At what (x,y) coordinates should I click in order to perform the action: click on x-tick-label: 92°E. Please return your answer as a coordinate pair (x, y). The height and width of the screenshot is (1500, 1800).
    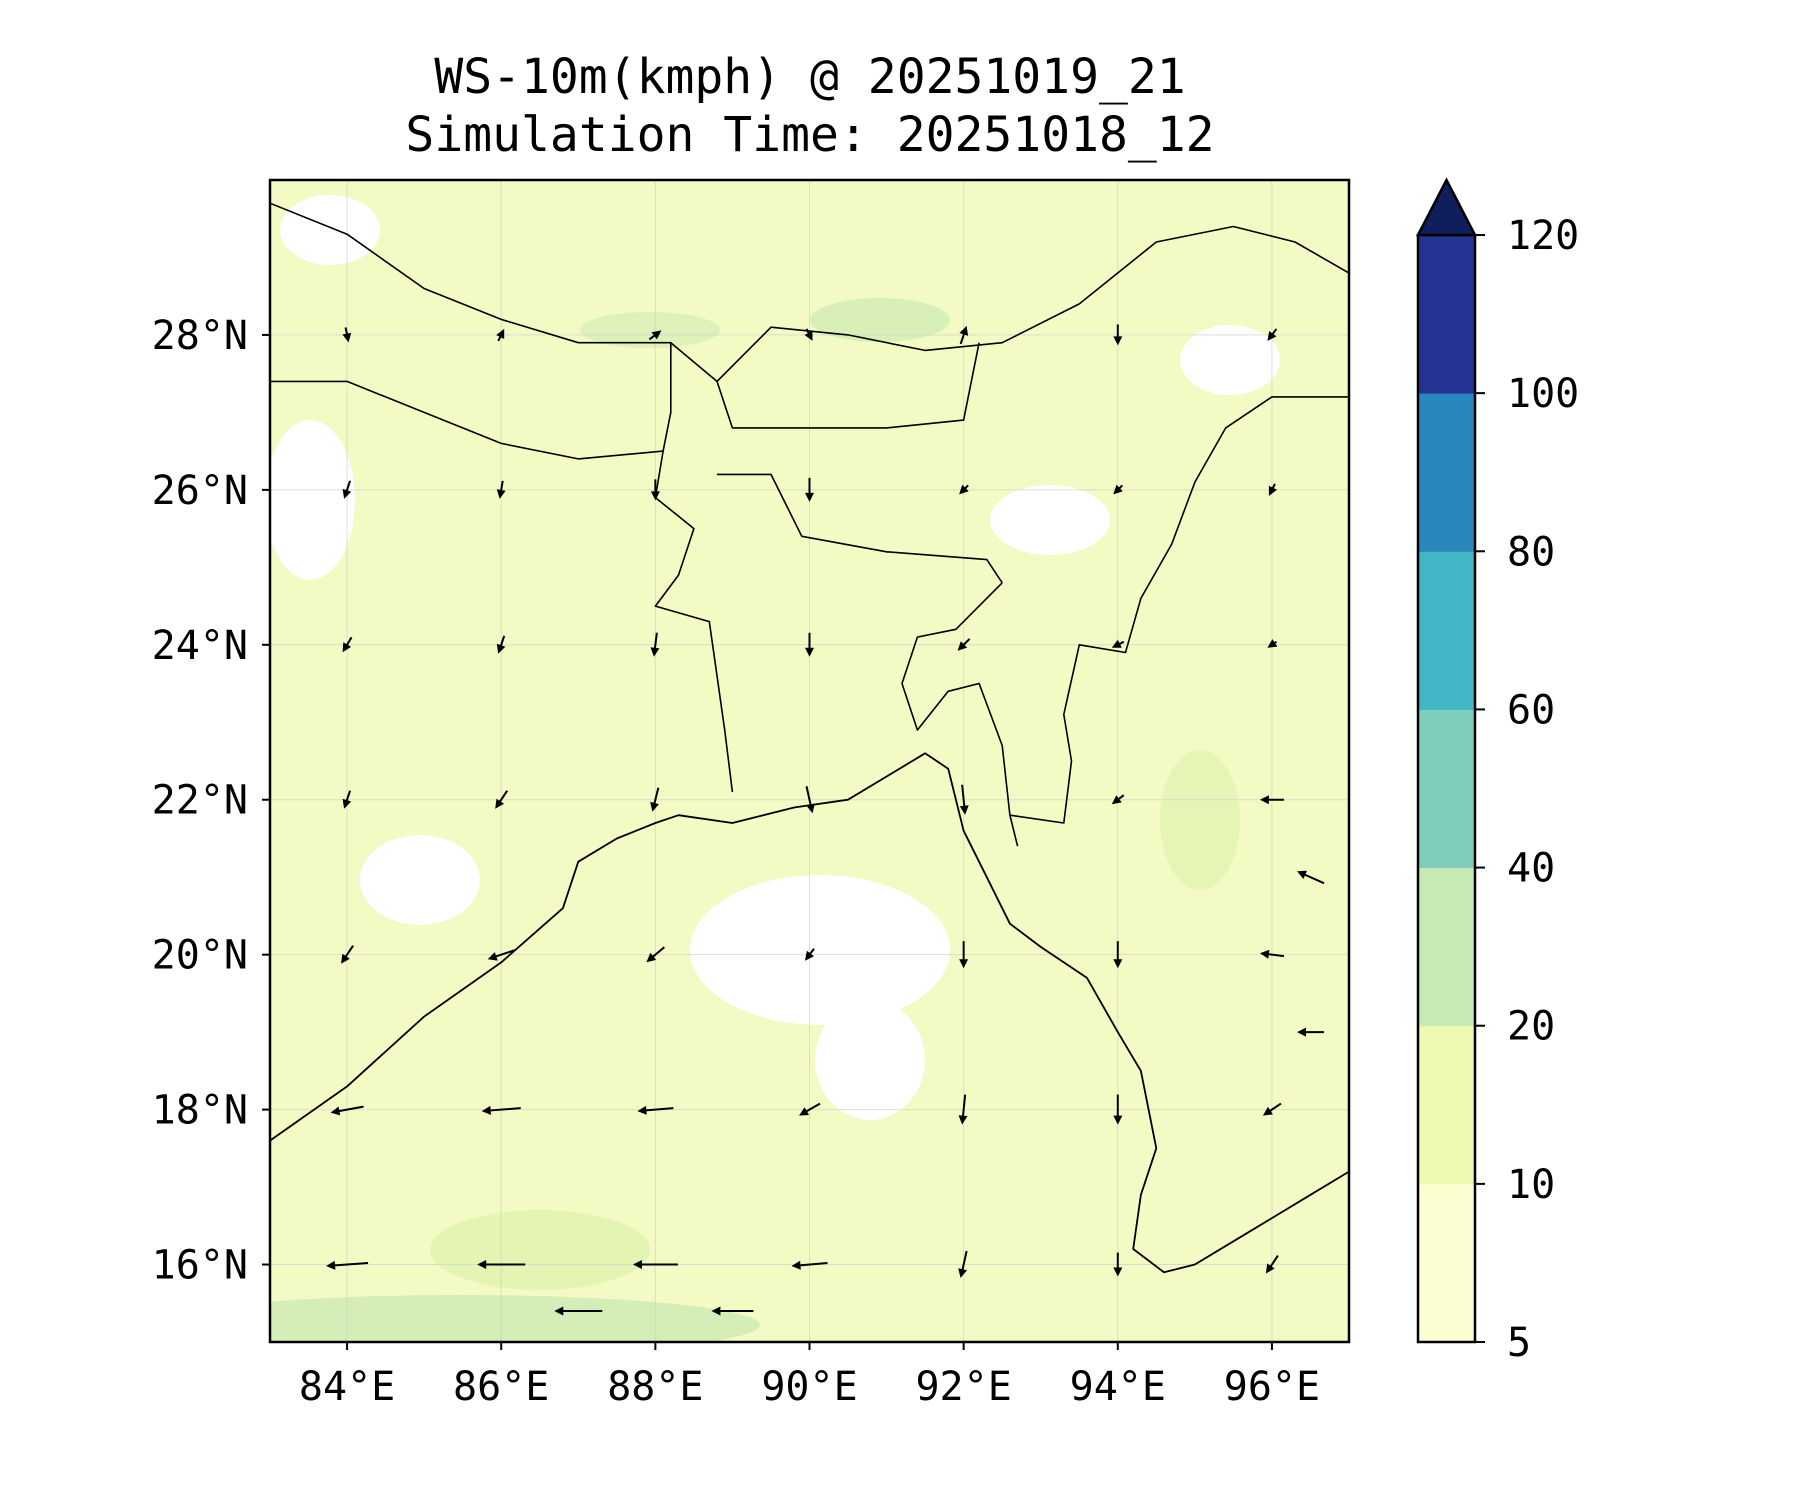
    Looking at the image, I should click on (963, 1387).